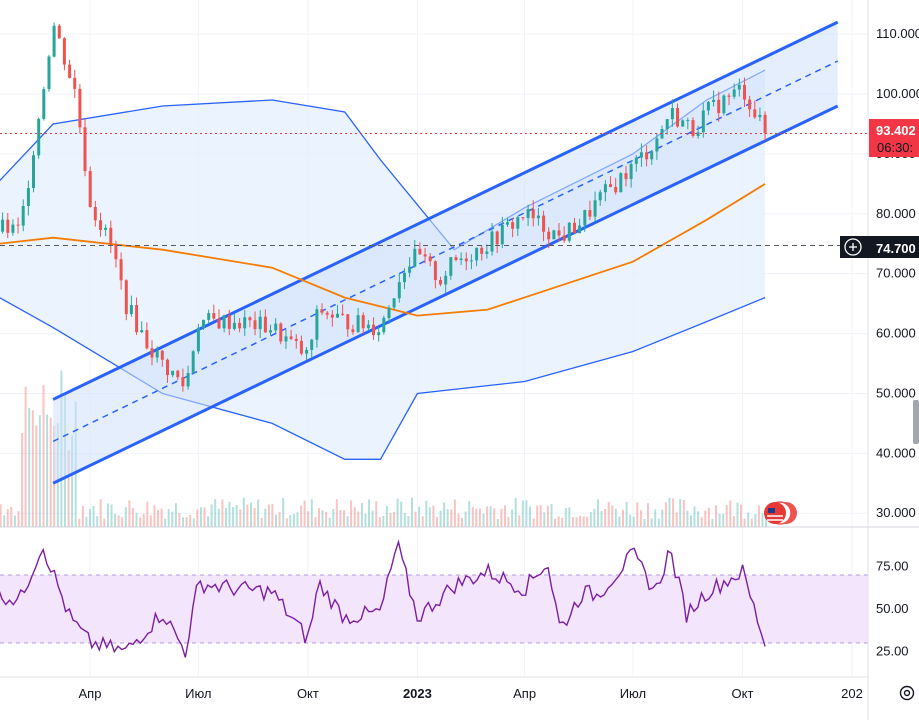 This screenshot has width=919, height=720. Describe the element at coordinates (879, 247) in the screenshot. I see `crosshair-price-label: 74.700` at that location.